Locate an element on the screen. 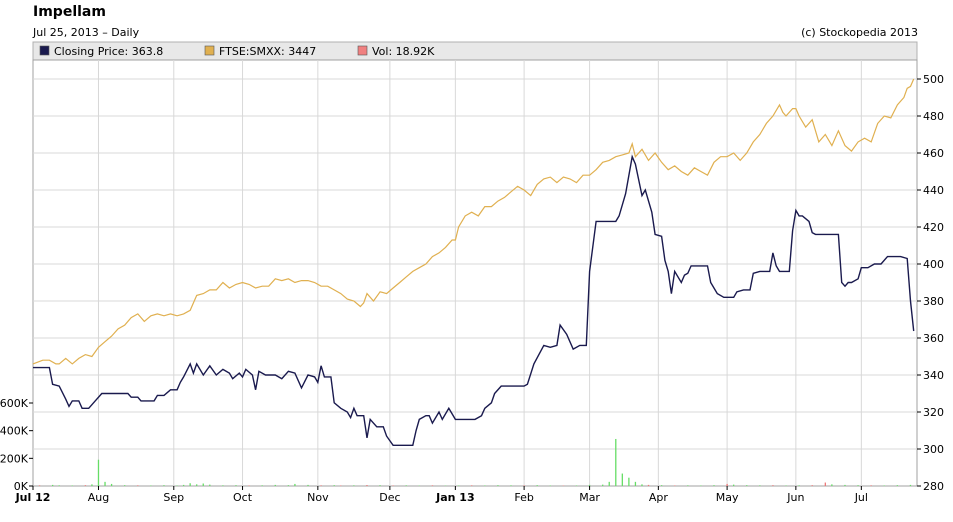 Image resolution: width=953 pixels, height=522 pixels. right-axis-label: 320 is located at coordinates (933, 412).